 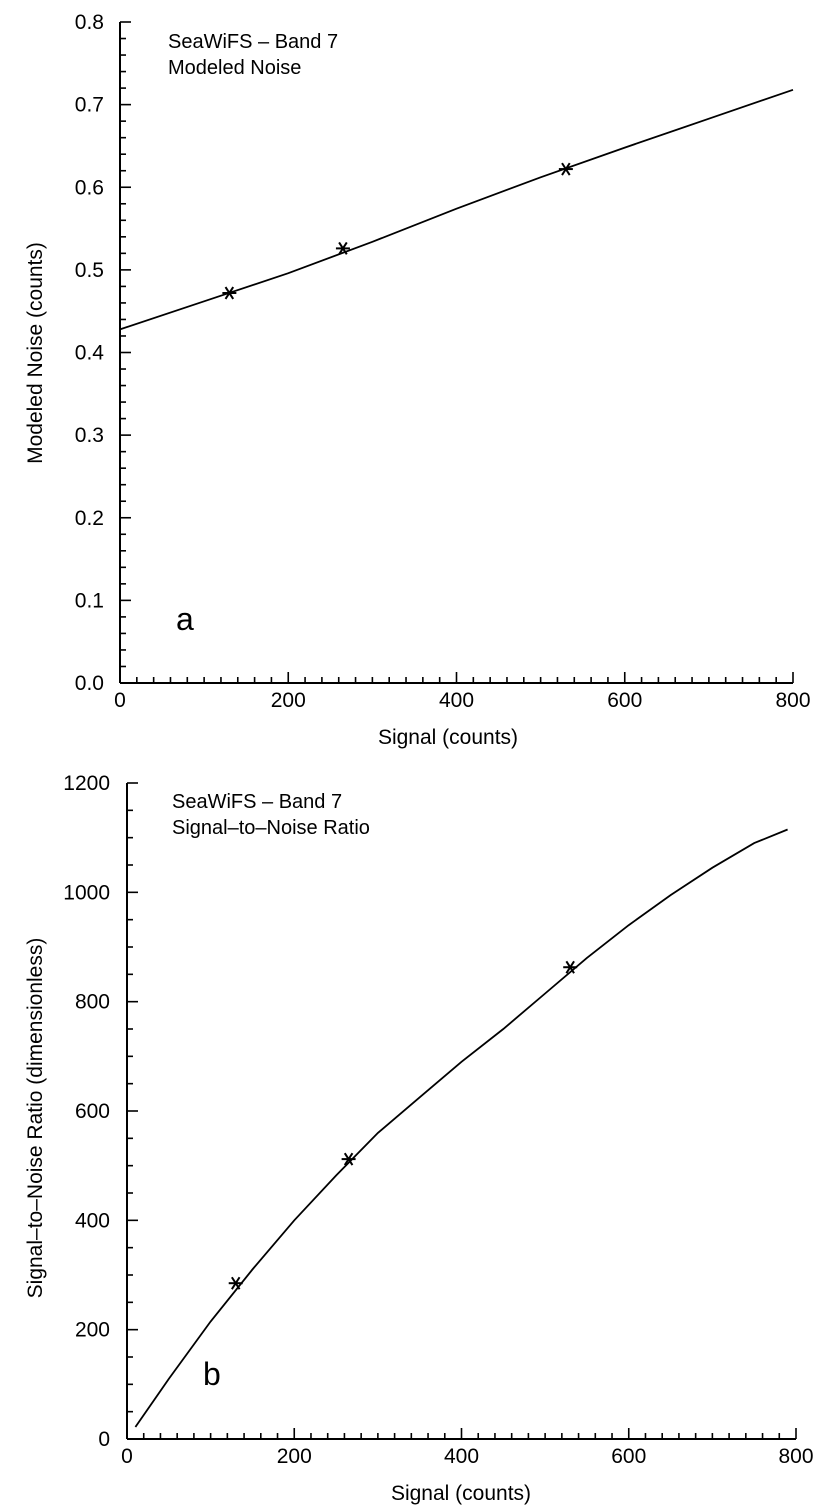 What do you see at coordinates (86, 783) in the screenshot?
I see `y-tick-label: 1200` at bounding box center [86, 783].